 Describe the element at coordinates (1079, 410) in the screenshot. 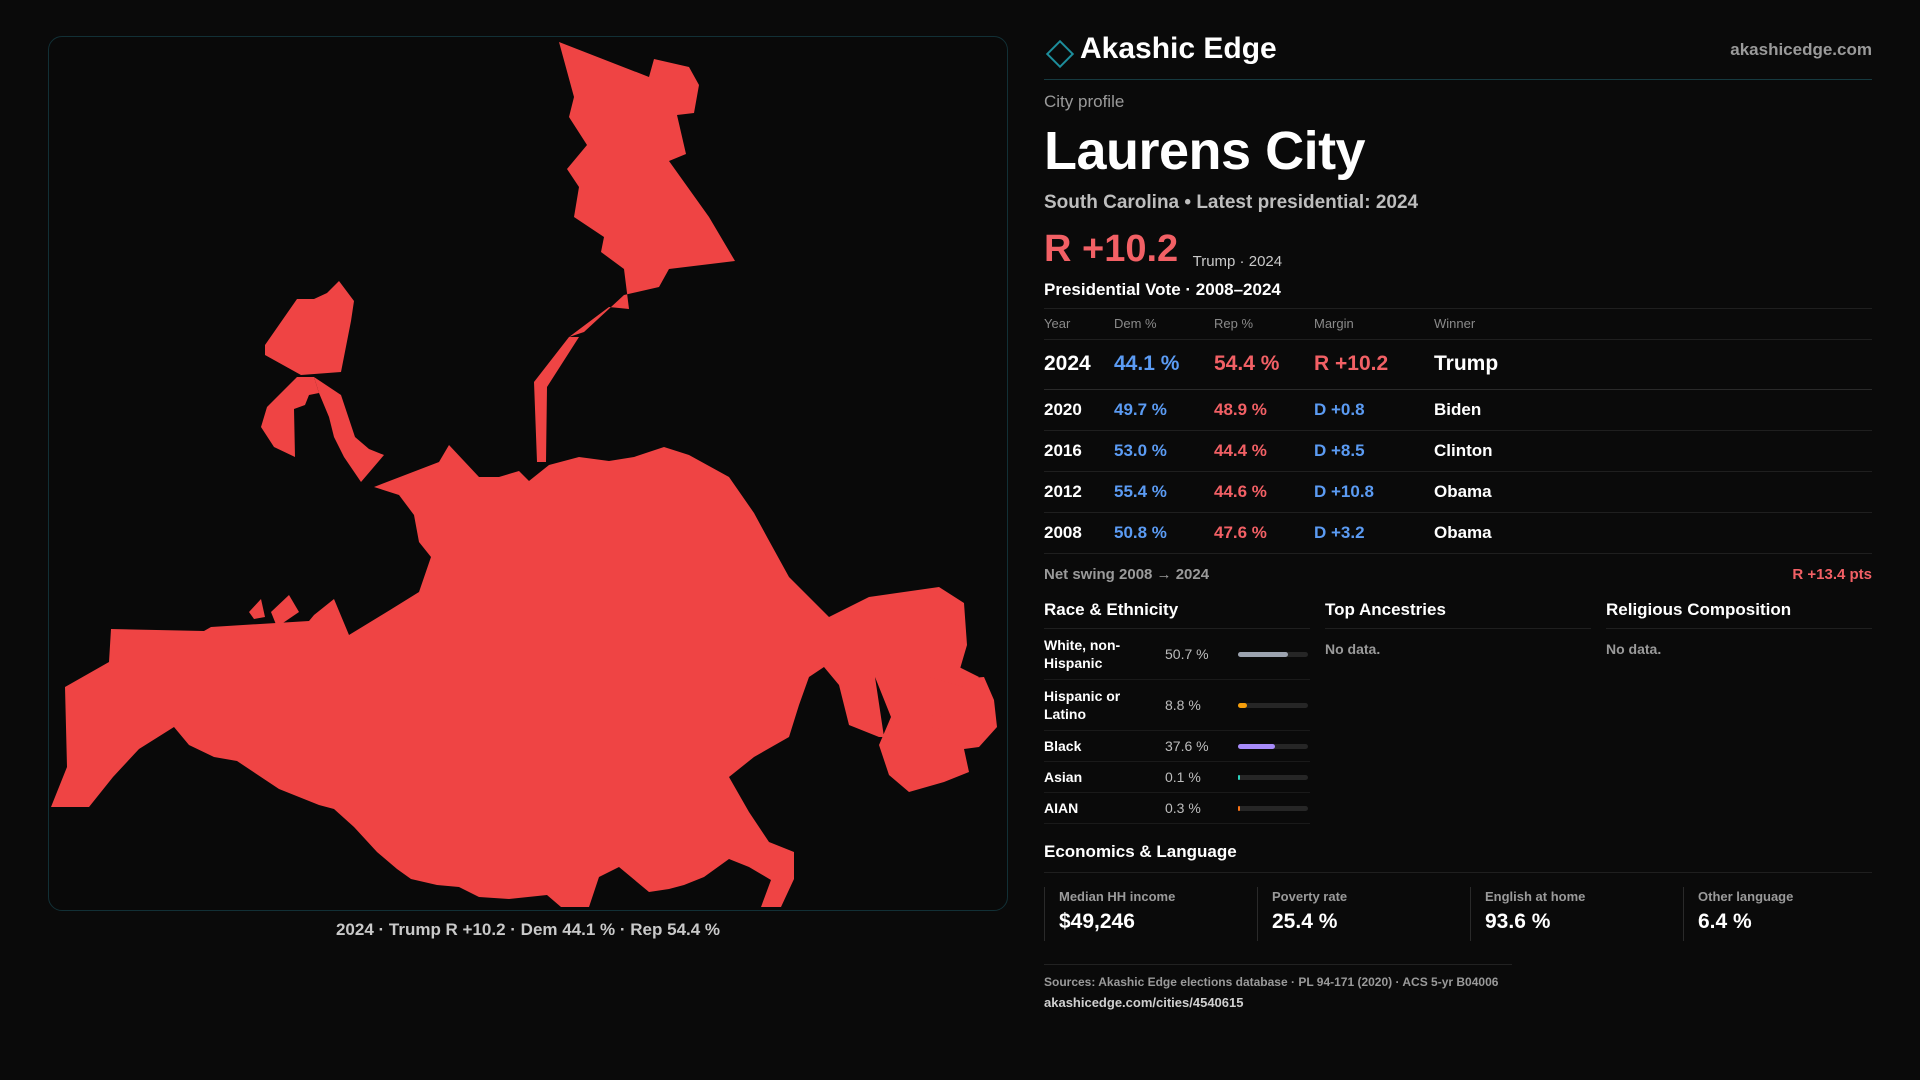

I see `cell-year: 2020` at that location.